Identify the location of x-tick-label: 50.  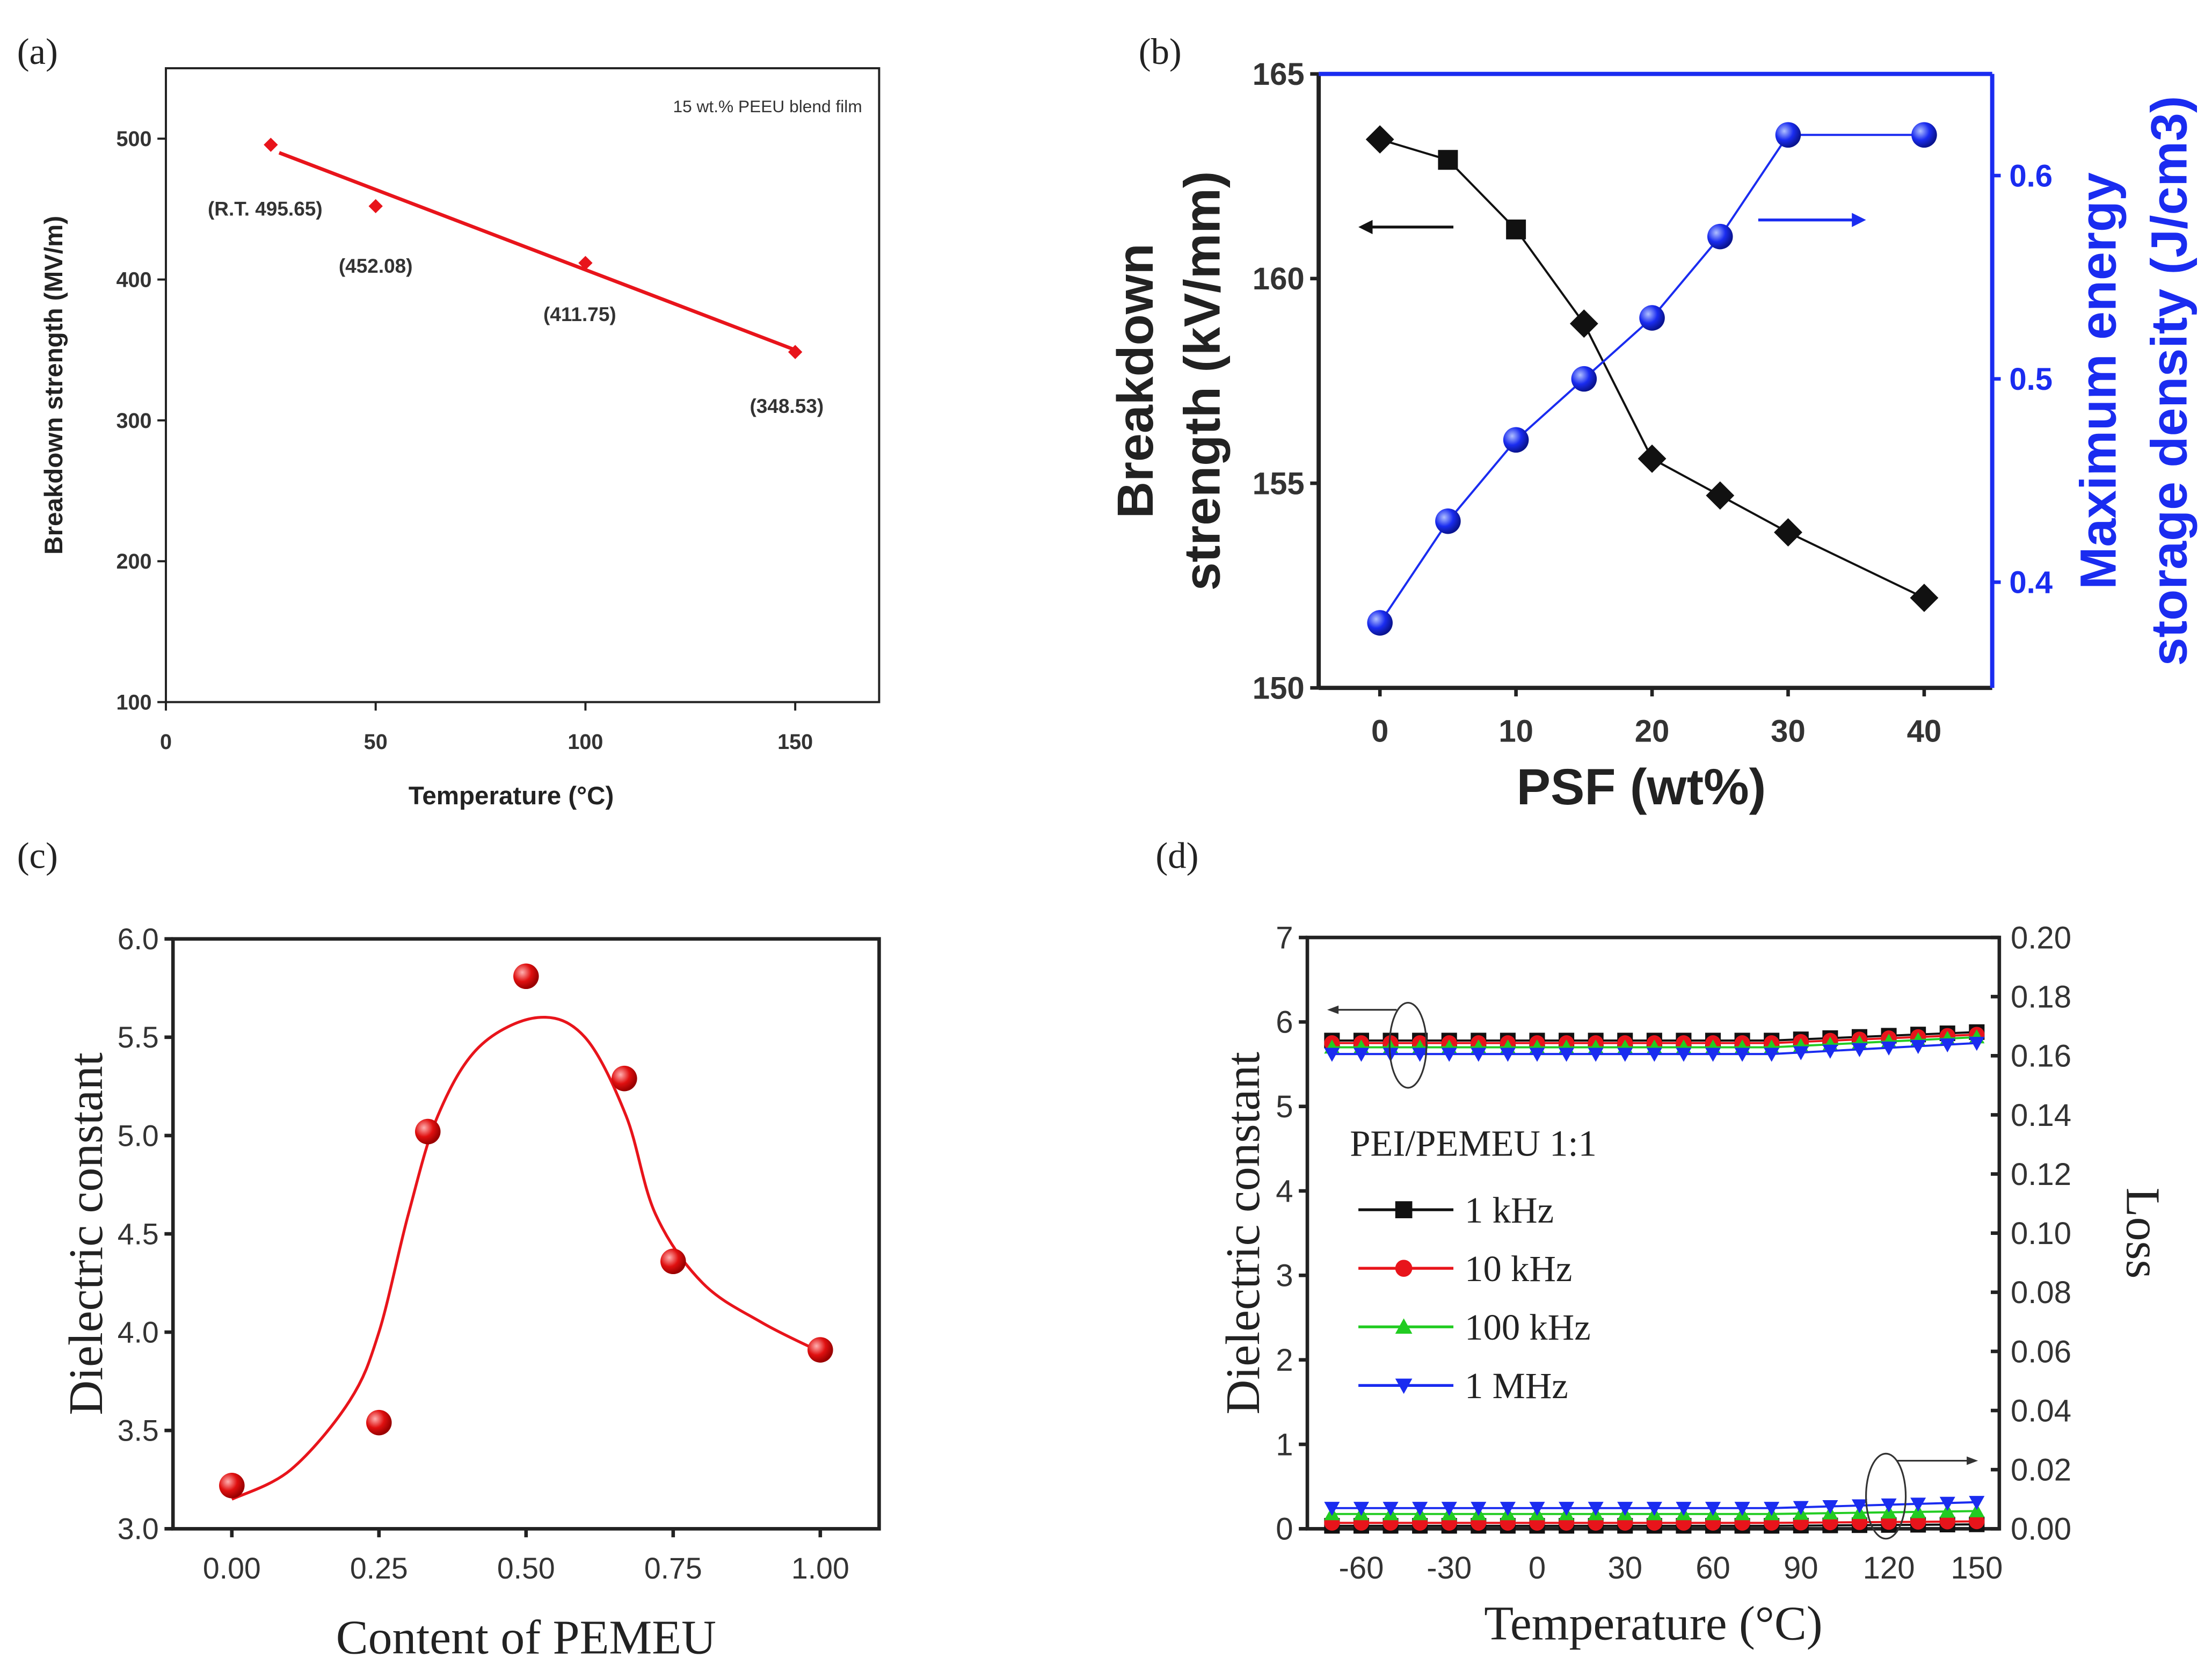
(376, 742).